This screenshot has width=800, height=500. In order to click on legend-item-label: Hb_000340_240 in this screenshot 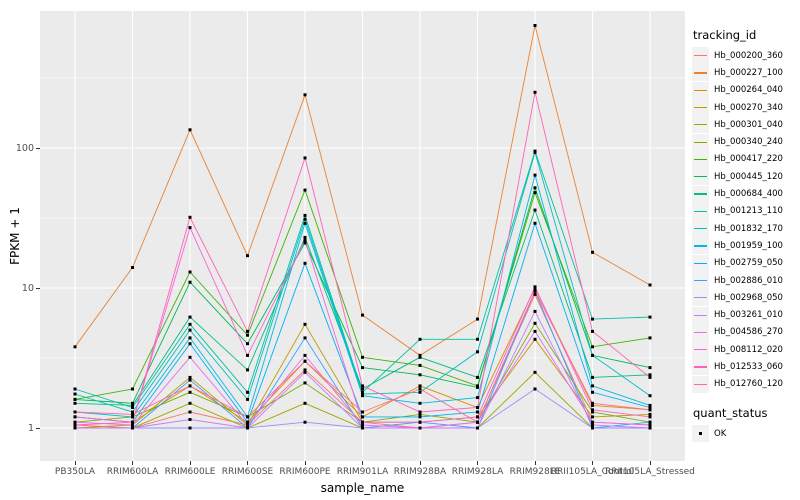, I will do `click(748, 142)`.